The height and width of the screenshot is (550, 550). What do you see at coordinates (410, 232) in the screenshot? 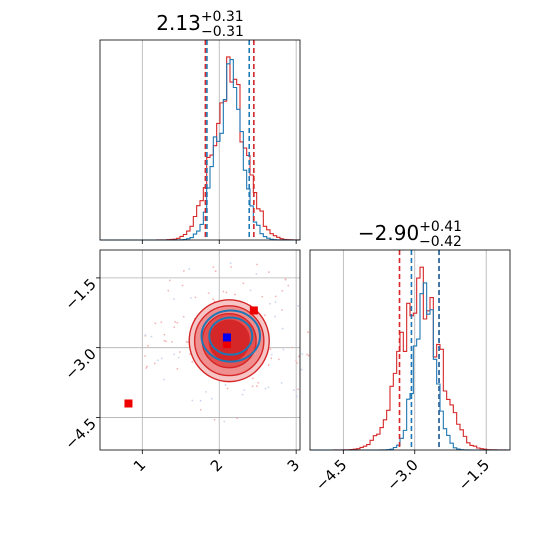
I see `hist2-title: −2.90+0.41` at bounding box center [410, 232].